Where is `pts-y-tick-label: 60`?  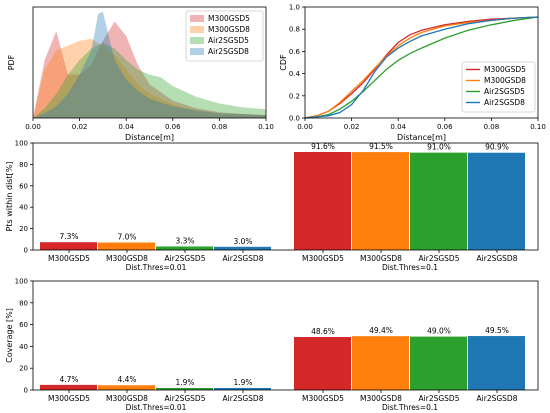 pts-y-tick-label: 60 is located at coordinates (23, 186).